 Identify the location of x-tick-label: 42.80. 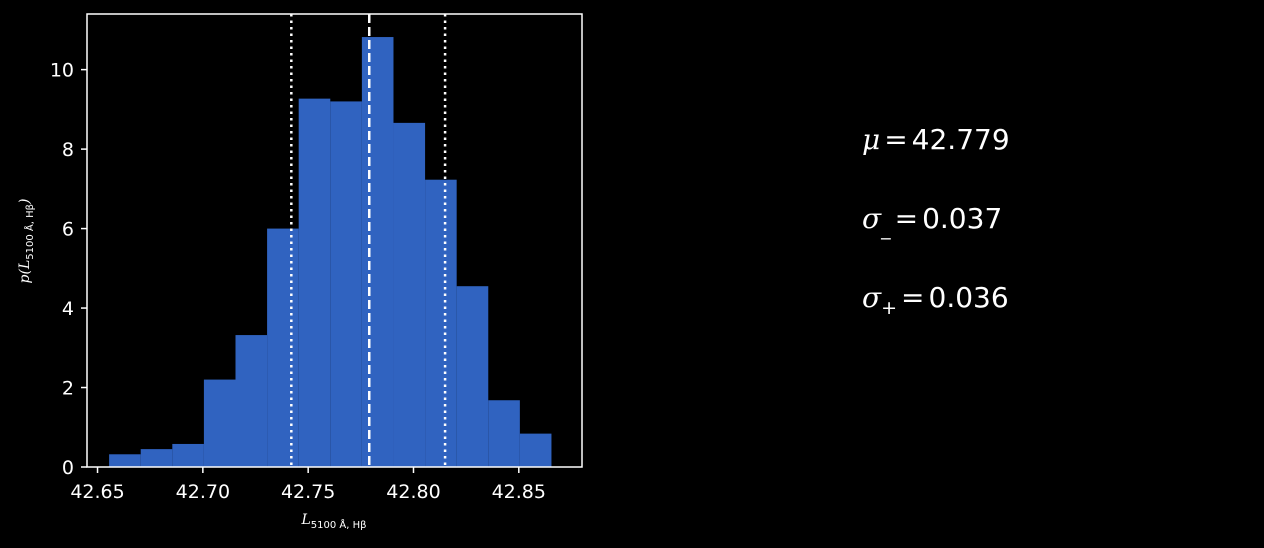
(413, 492).